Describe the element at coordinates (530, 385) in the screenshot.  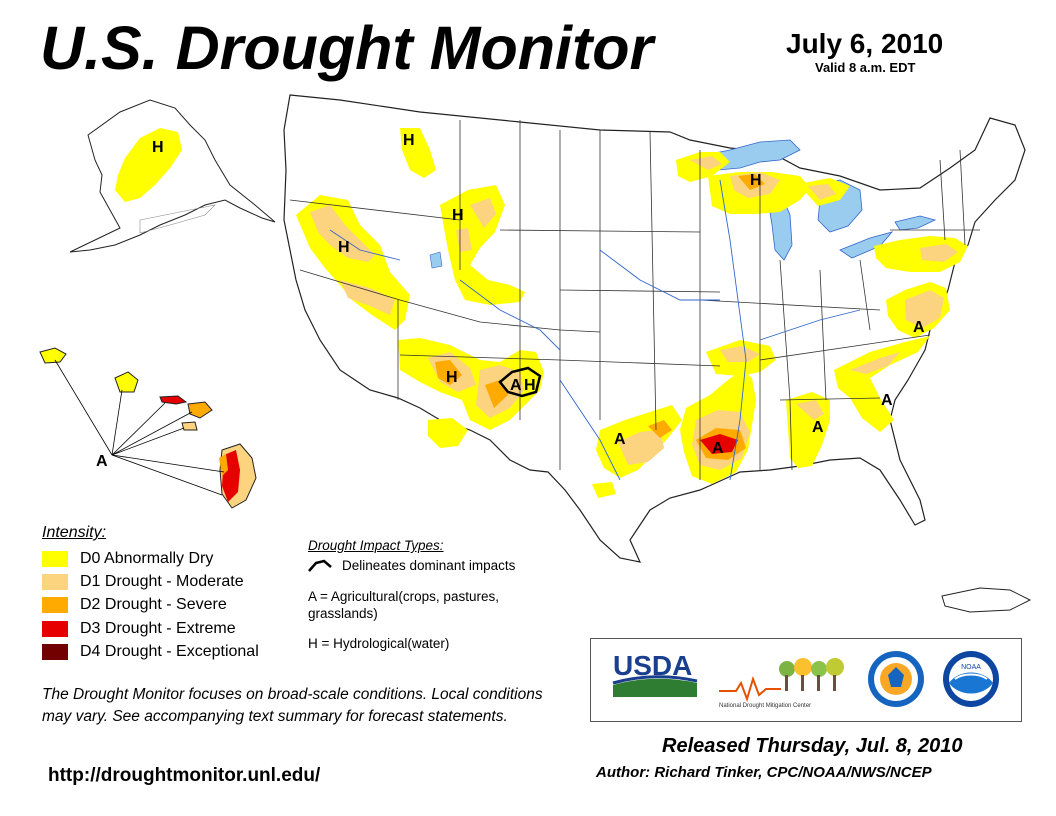
I see `label-h-newmexico: H` at that location.